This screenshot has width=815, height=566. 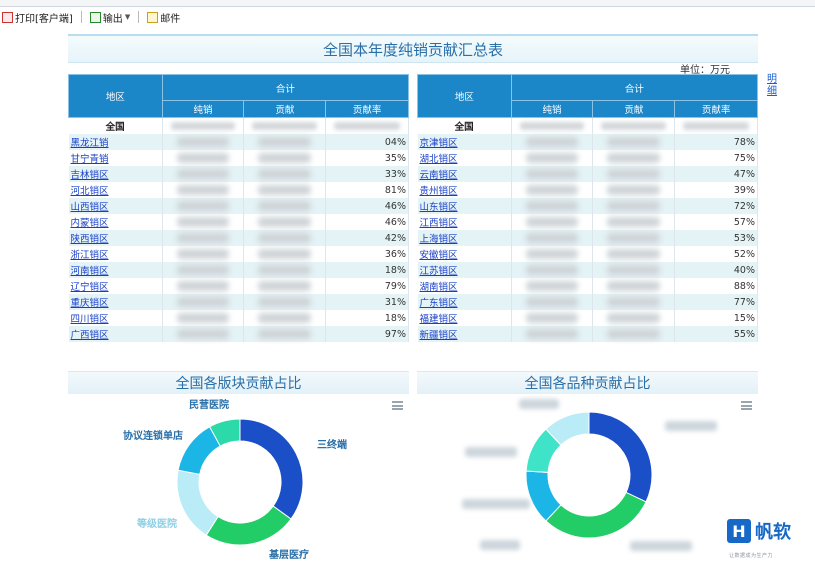 I want to click on segment-donut-chart, so click(x=240, y=482).